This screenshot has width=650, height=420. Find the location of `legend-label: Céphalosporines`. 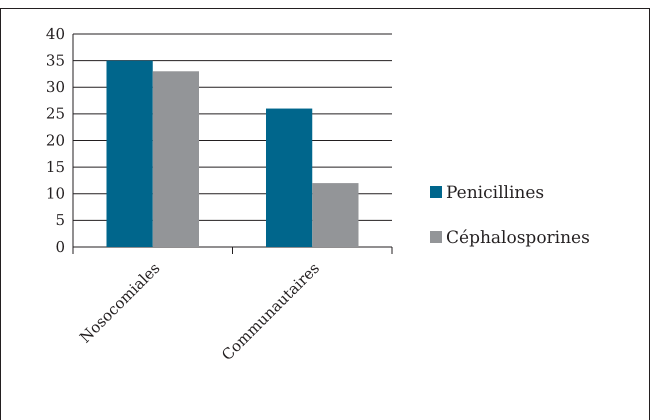

legend-label: Céphalosporines is located at coordinates (518, 238).